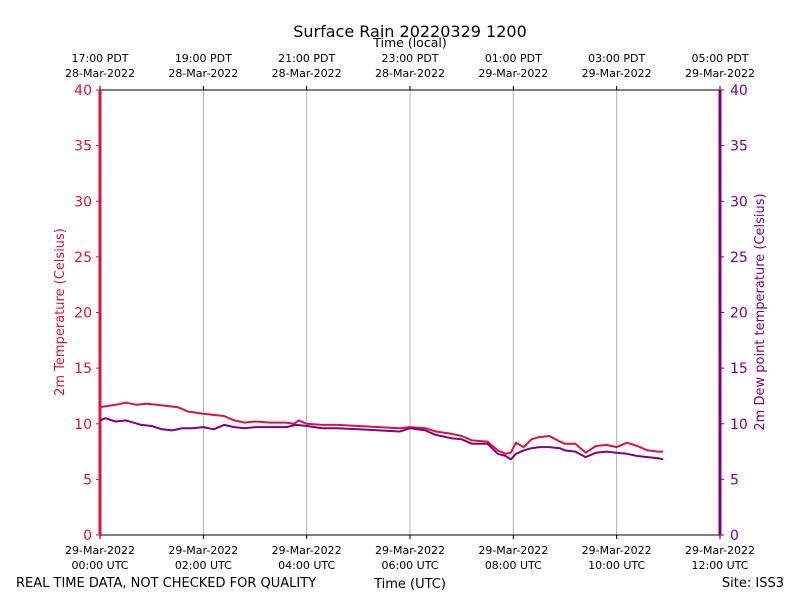 Image resolution: width=800 pixels, height=600 pixels. What do you see at coordinates (306, 58) in the screenshot?
I see `top-tick-time-2: 21:00 PDT` at bounding box center [306, 58].